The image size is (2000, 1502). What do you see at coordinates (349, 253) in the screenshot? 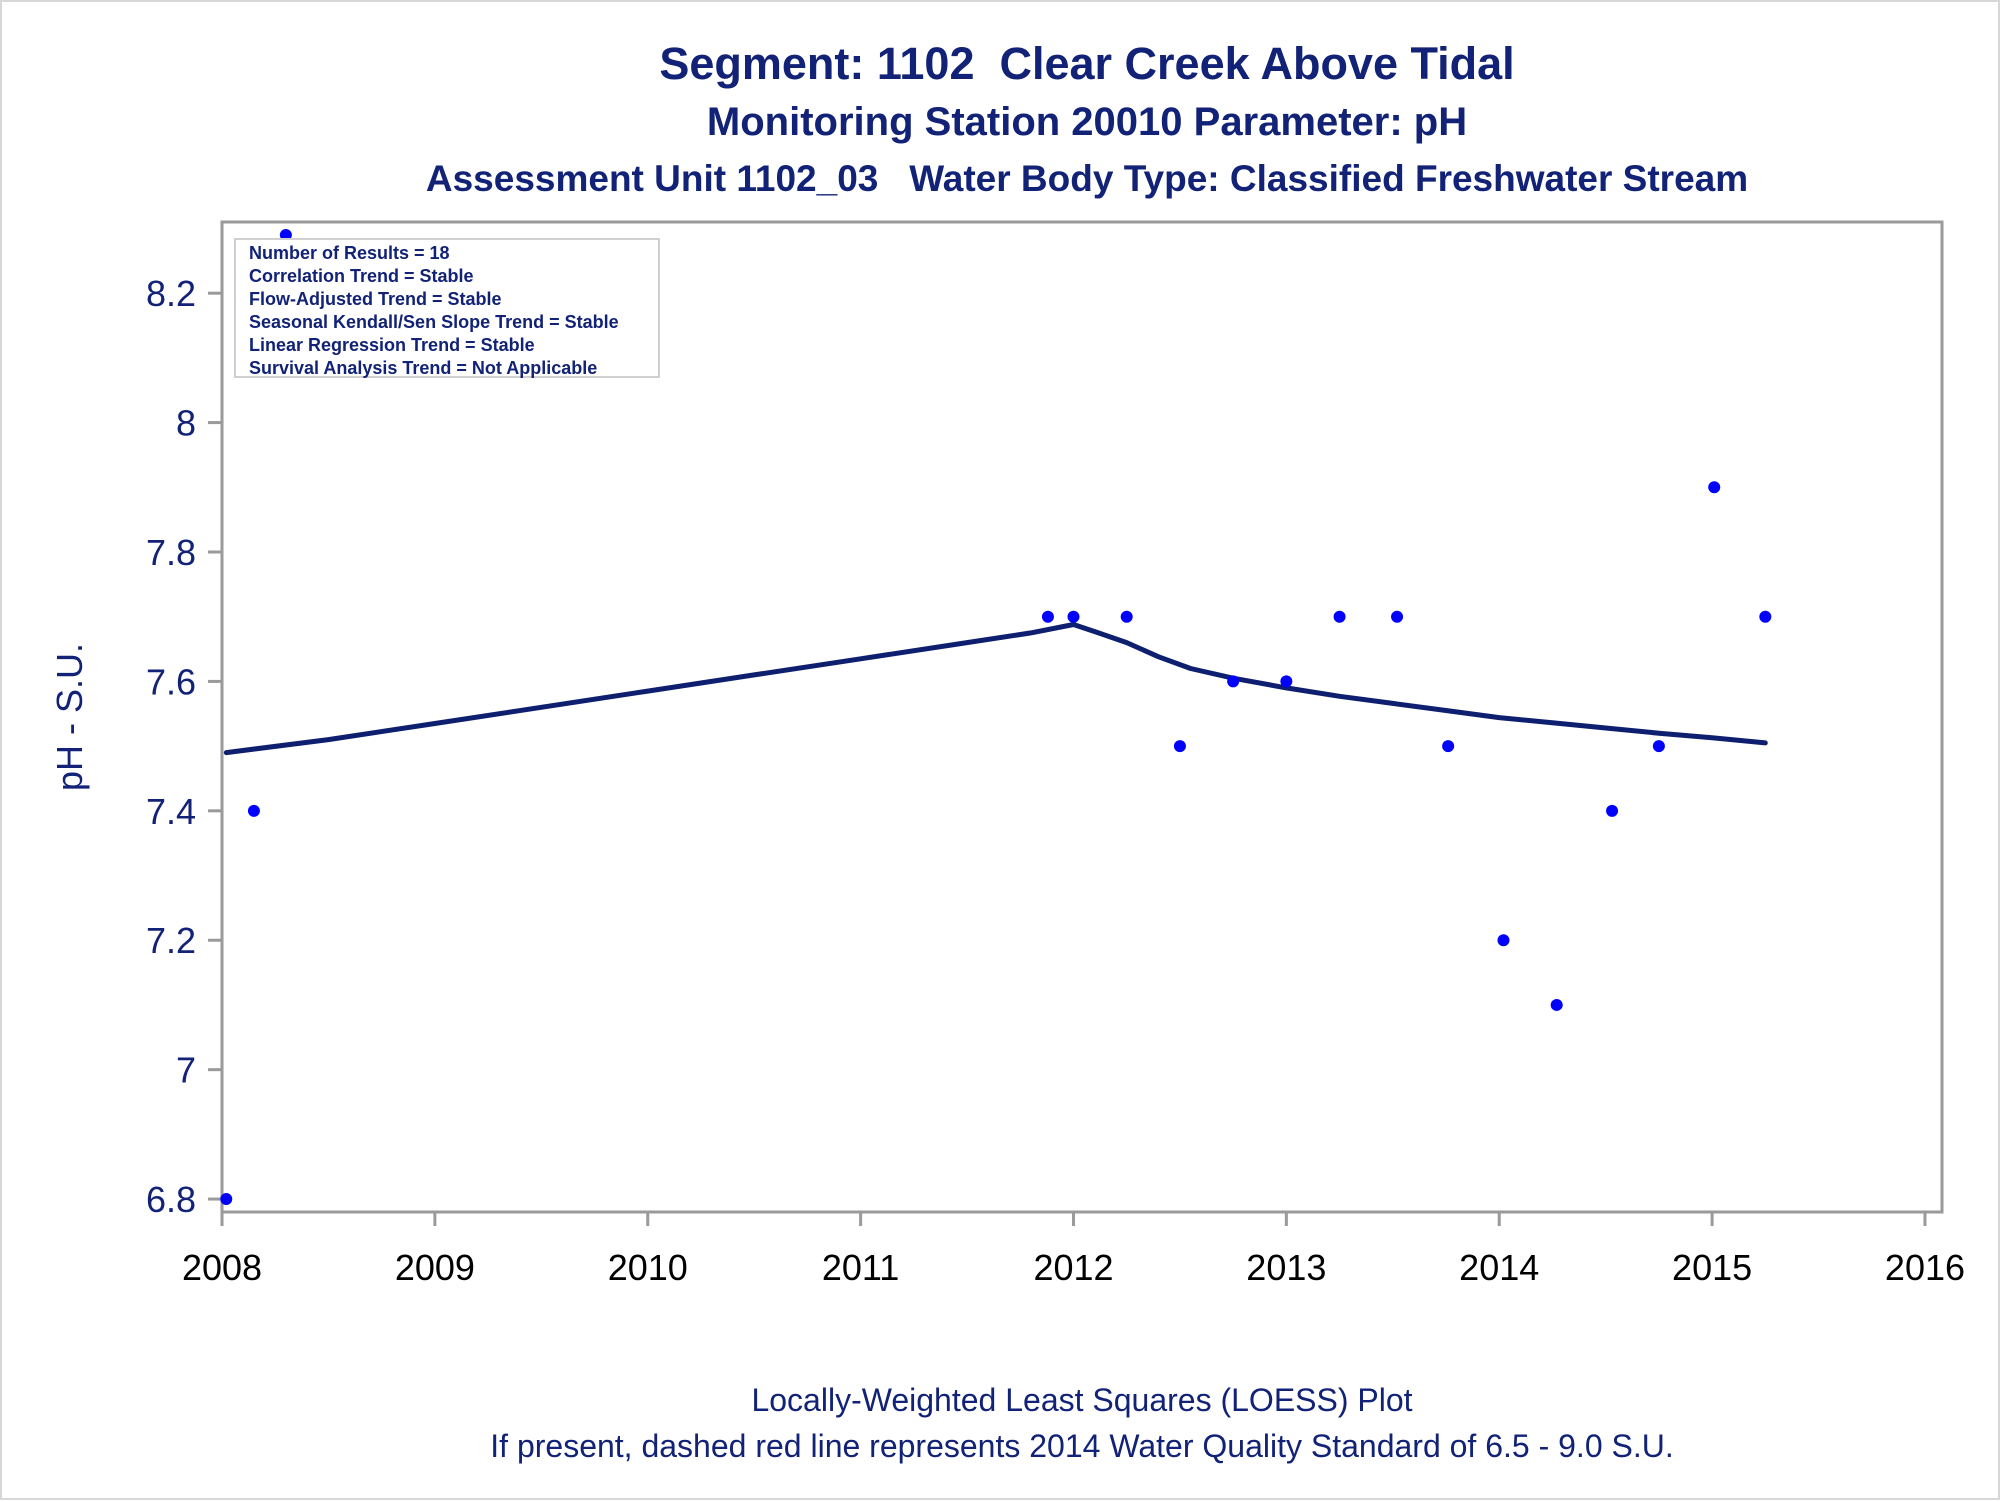
I see `stat-number-of-results: Number of Results = 18` at bounding box center [349, 253].